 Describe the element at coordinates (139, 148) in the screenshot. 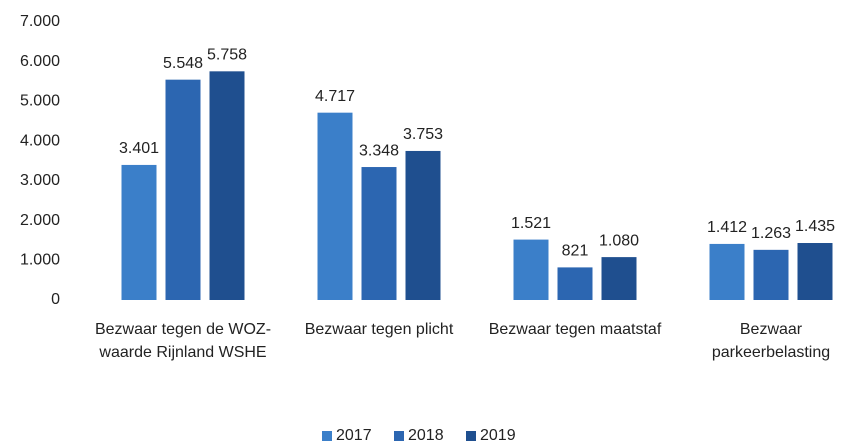

I see `data-label: 3.401` at that location.